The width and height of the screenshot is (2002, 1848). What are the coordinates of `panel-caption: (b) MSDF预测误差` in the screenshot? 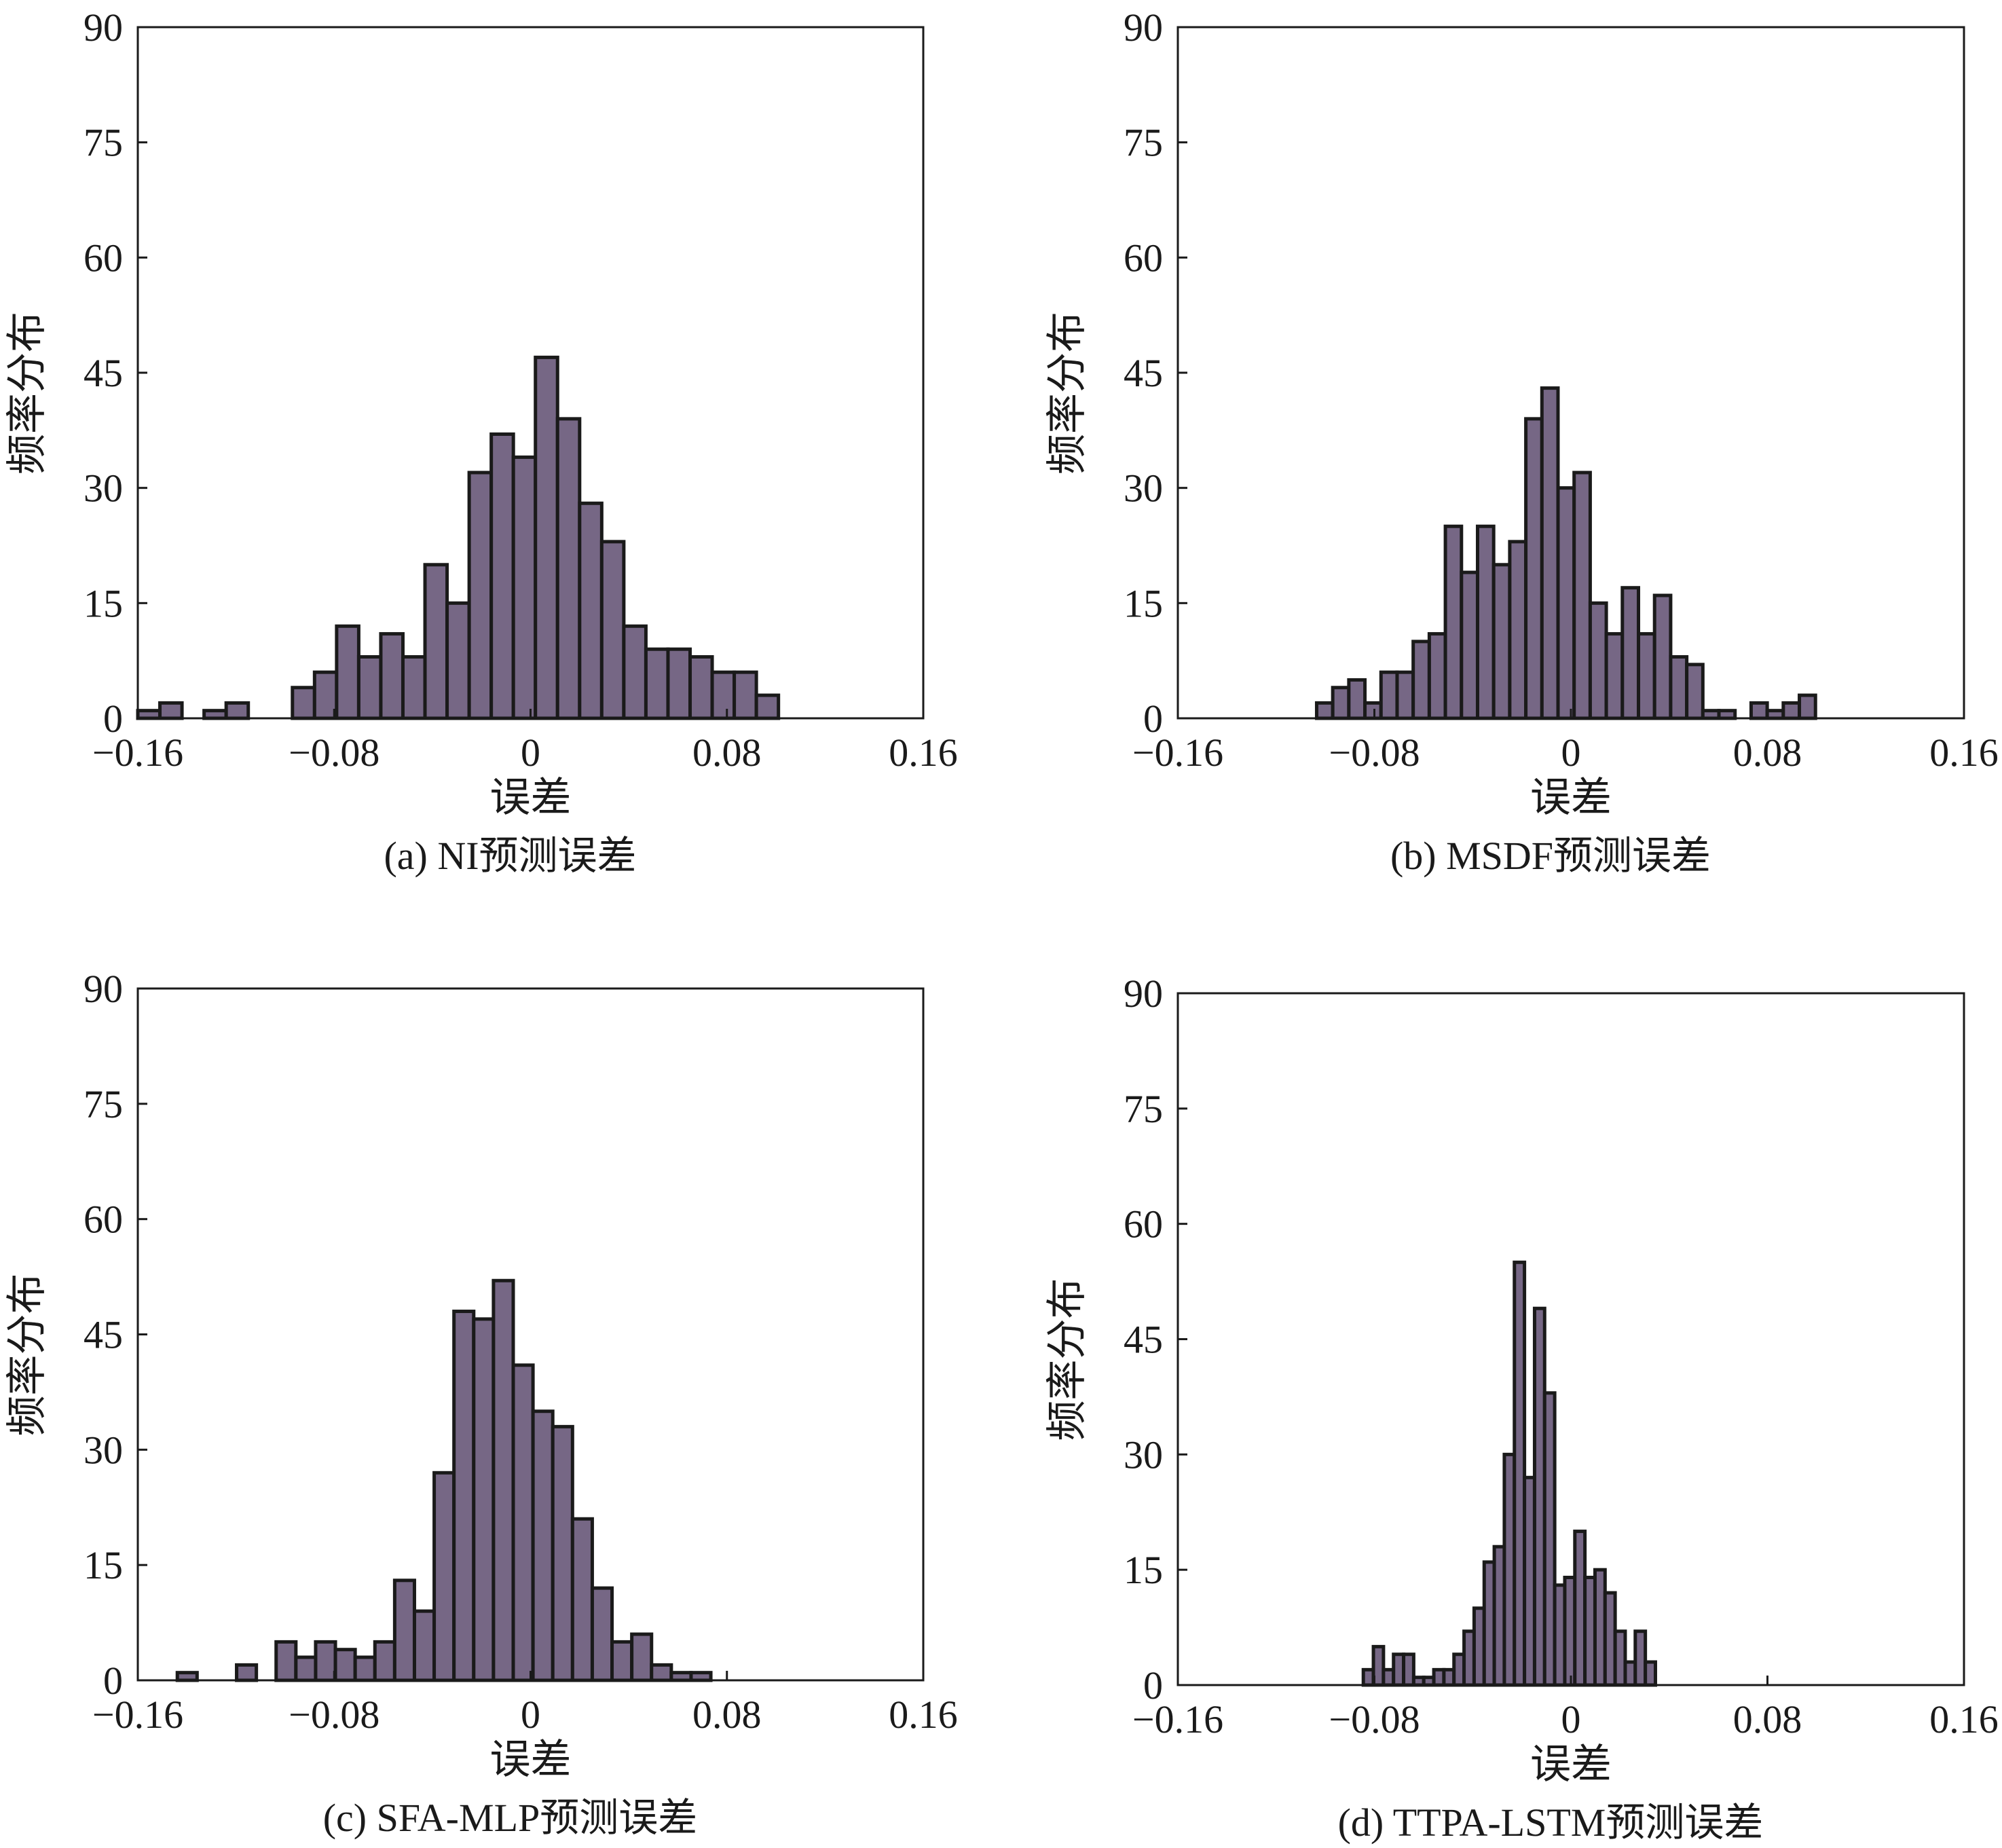 It's located at (1550, 856).